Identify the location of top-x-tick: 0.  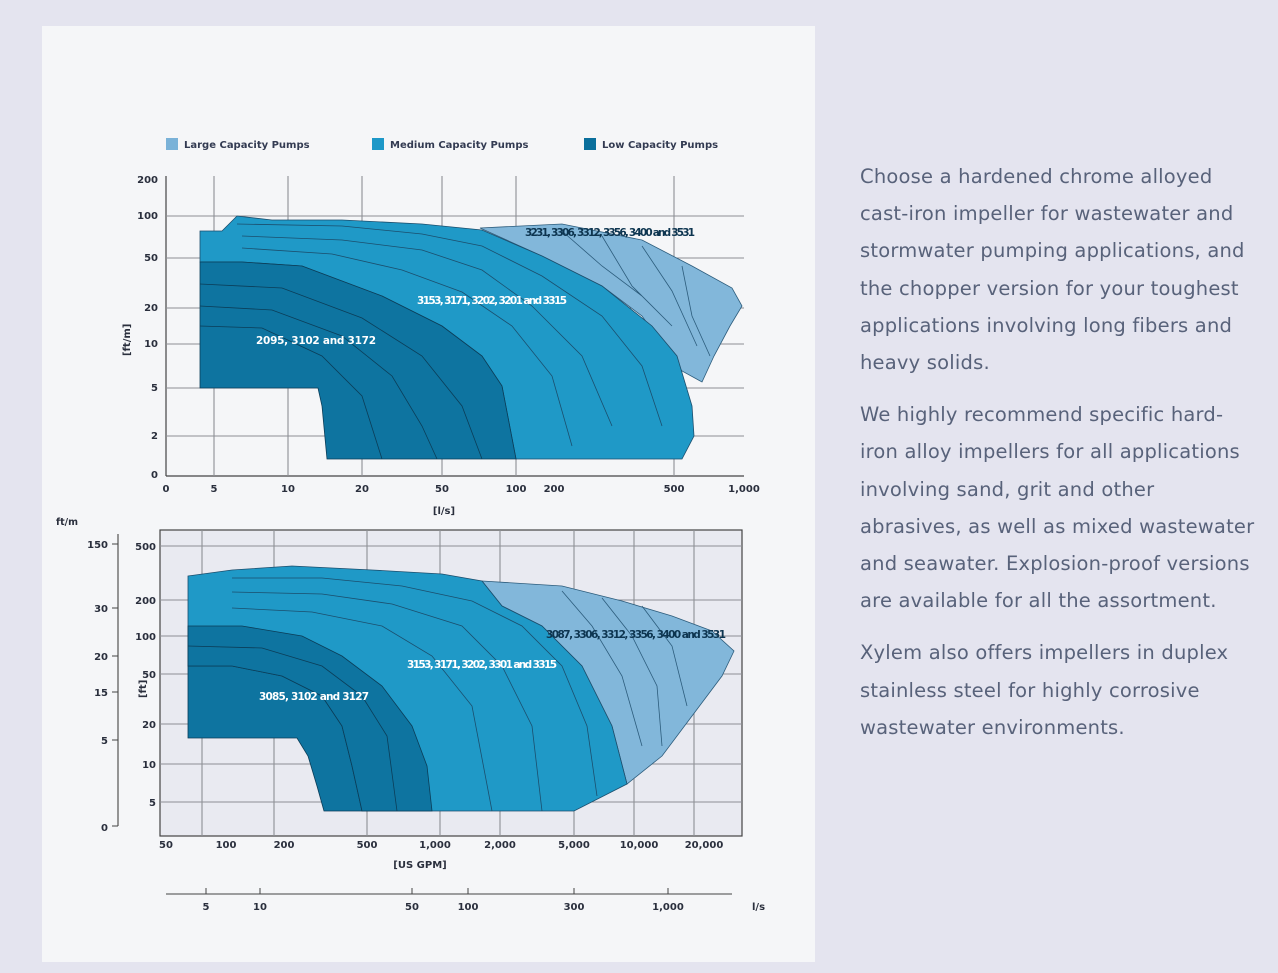
(166, 489).